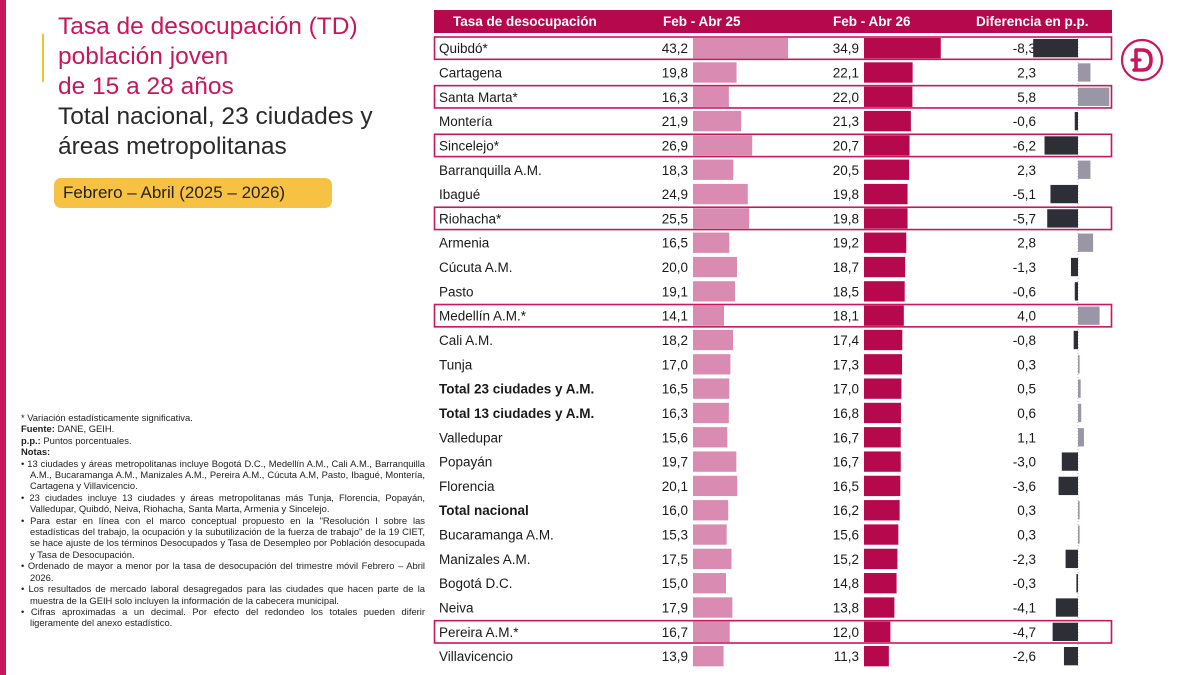 This screenshot has height=675, width=1200. I want to click on title-accent-rule, so click(43, 58).